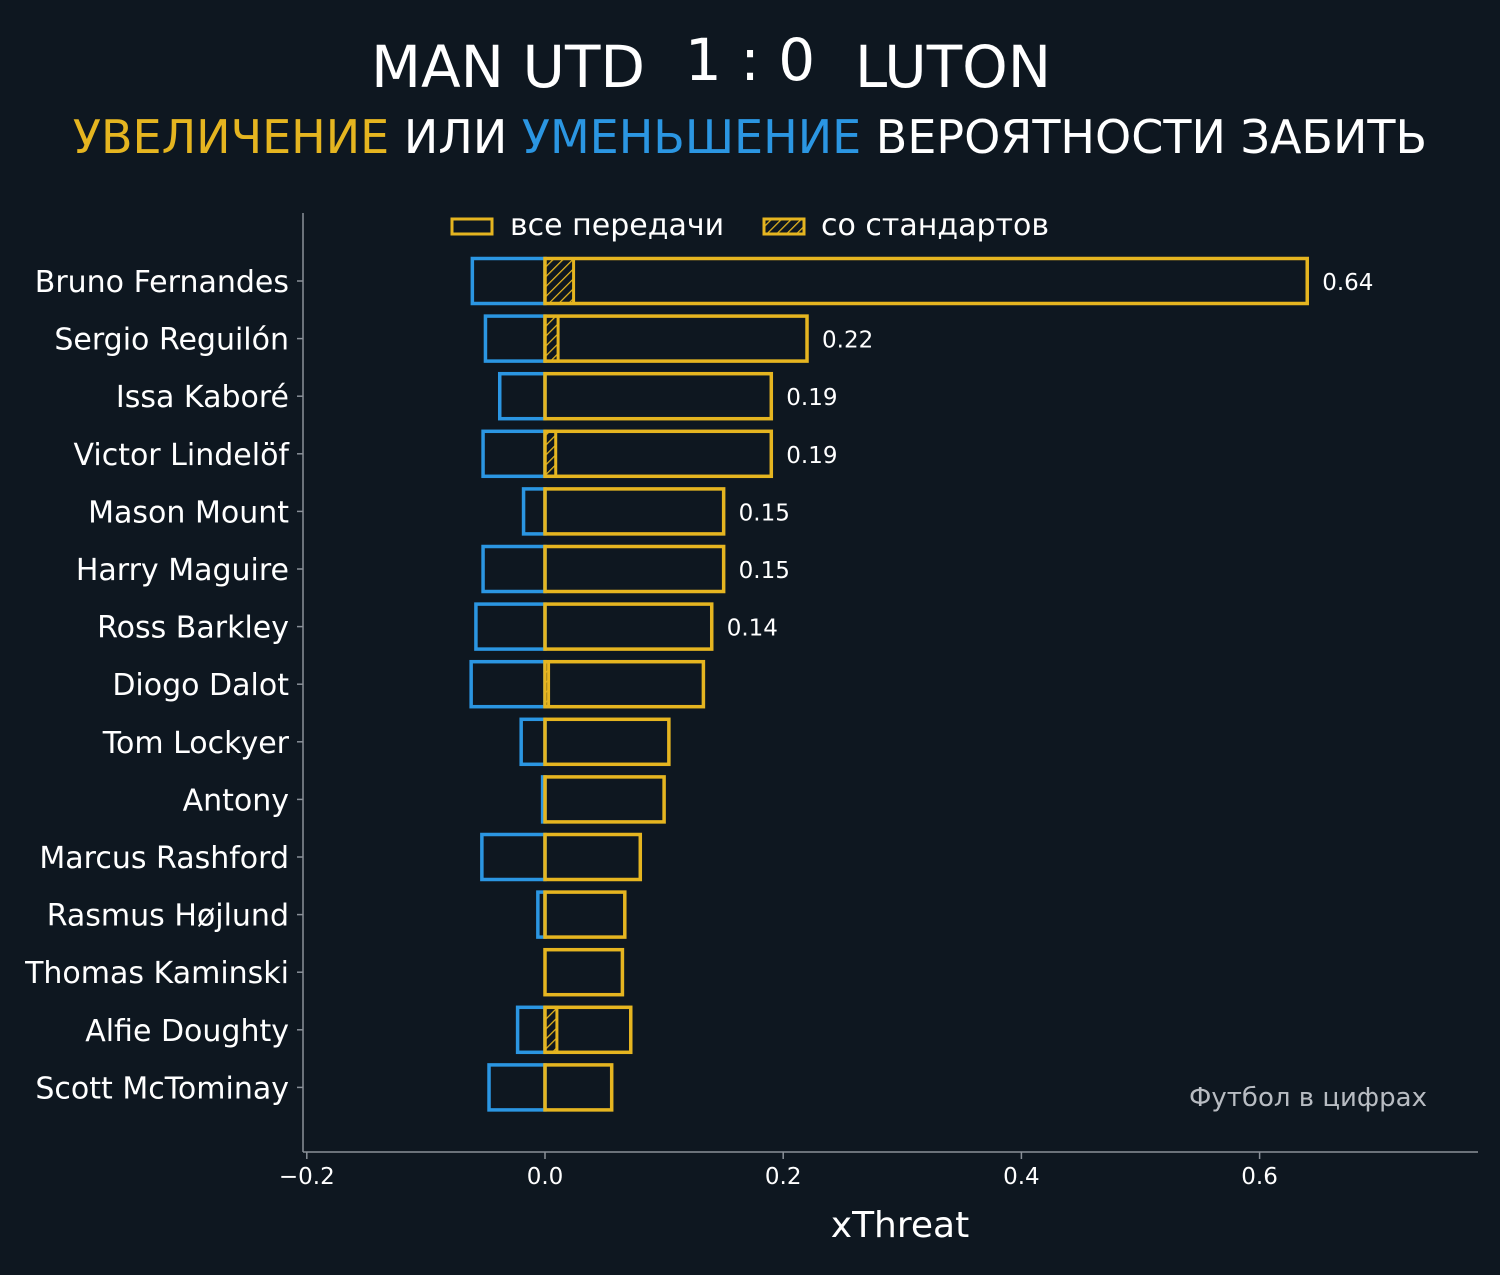 The height and width of the screenshot is (1275, 1500). I want to click on legend-label-all-passes: все передачи, so click(617, 225).